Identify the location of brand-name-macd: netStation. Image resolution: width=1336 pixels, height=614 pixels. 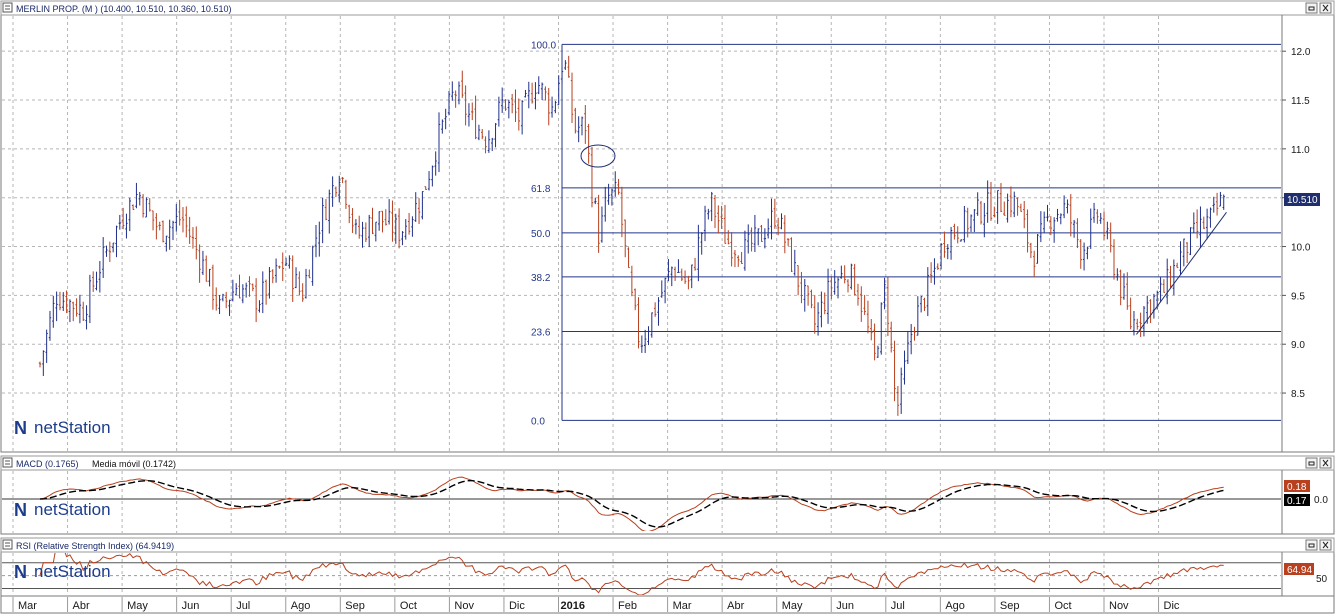
(72, 509).